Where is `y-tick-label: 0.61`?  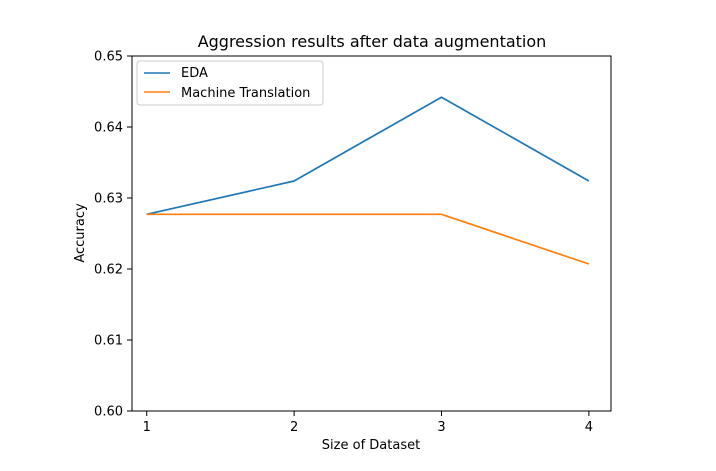
y-tick-label: 0.61 is located at coordinates (108, 341).